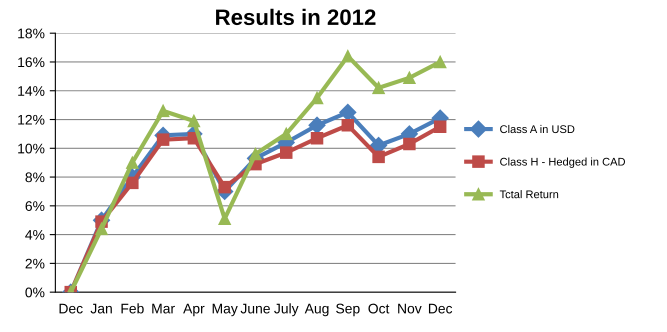 The width and height of the screenshot is (667, 332). Describe the element at coordinates (35, 263) in the screenshot. I see `y-tick-label: 2%` at that location.